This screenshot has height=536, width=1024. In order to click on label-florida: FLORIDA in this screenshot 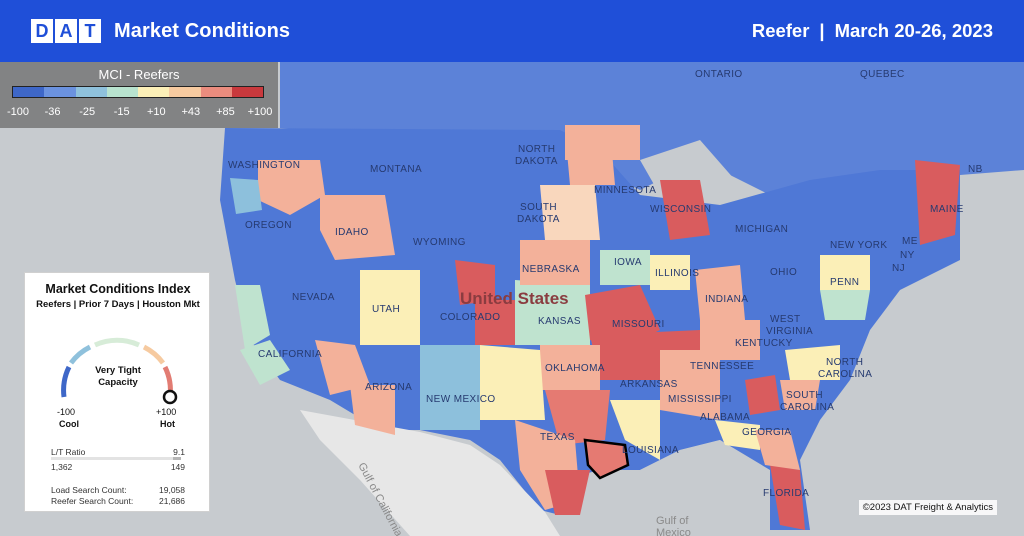, I will do `click(786, 493)`.